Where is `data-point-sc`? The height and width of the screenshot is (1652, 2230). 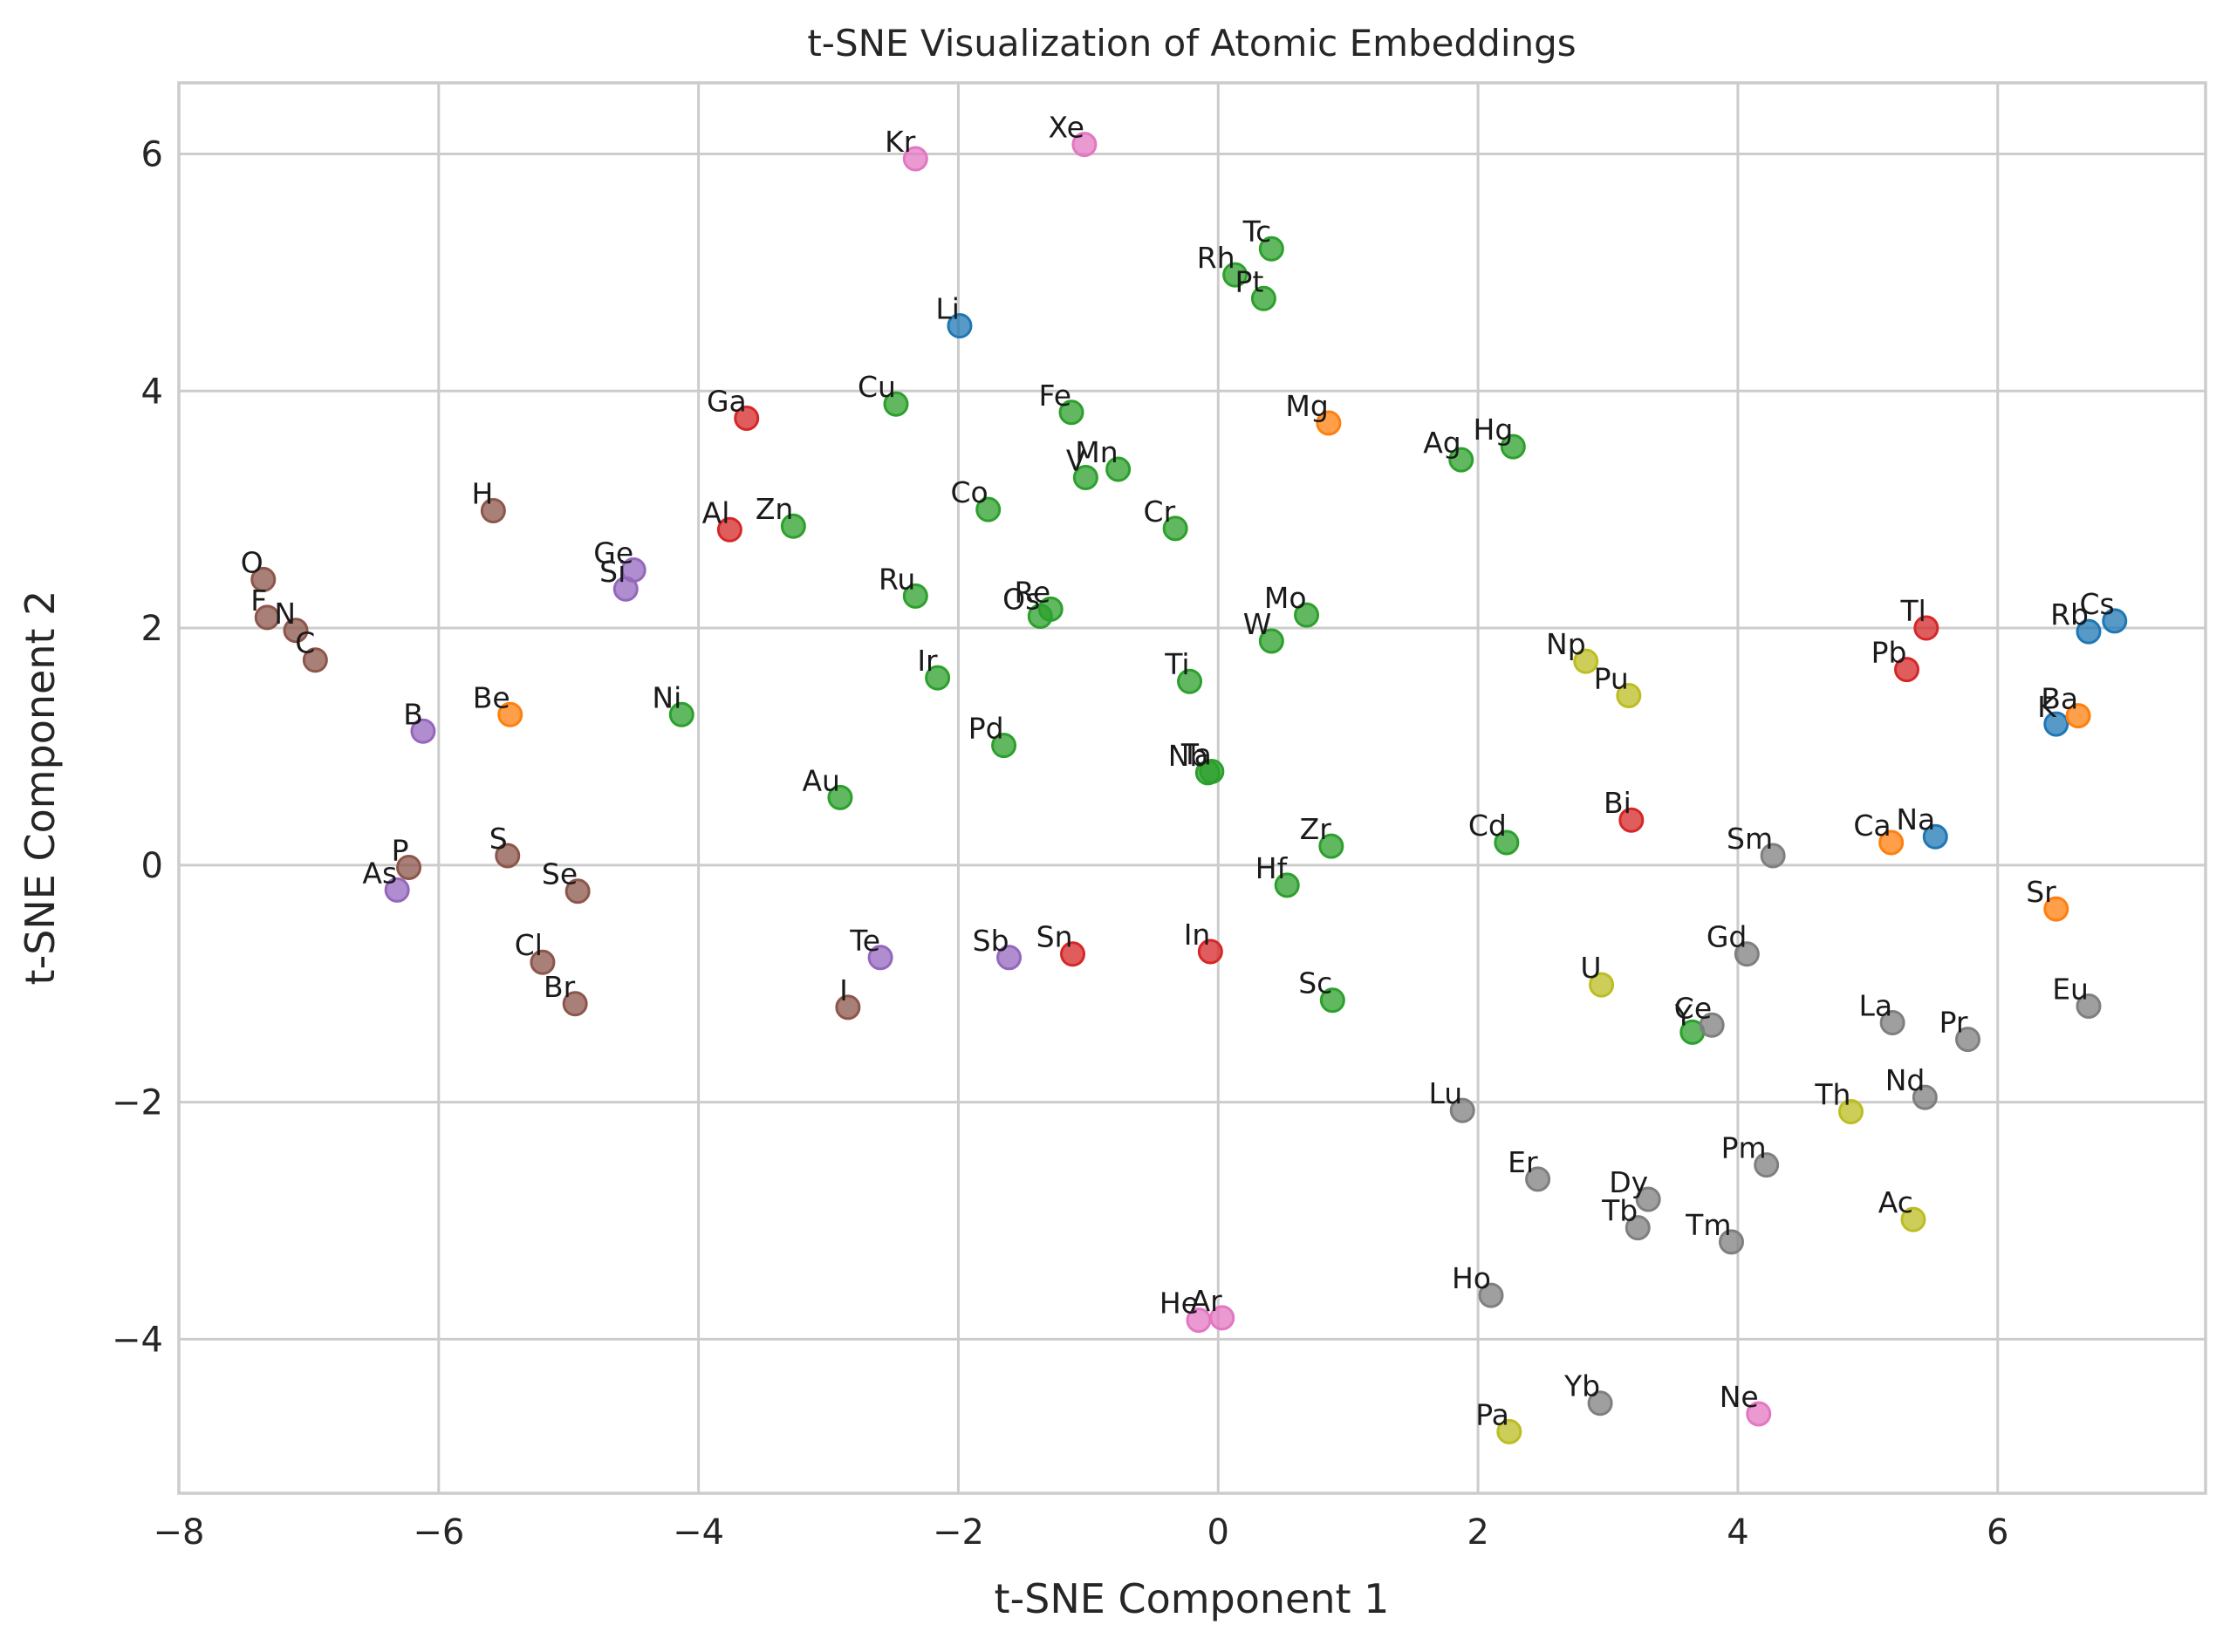 data-point-sc is located at coordinates (1332, 1000).